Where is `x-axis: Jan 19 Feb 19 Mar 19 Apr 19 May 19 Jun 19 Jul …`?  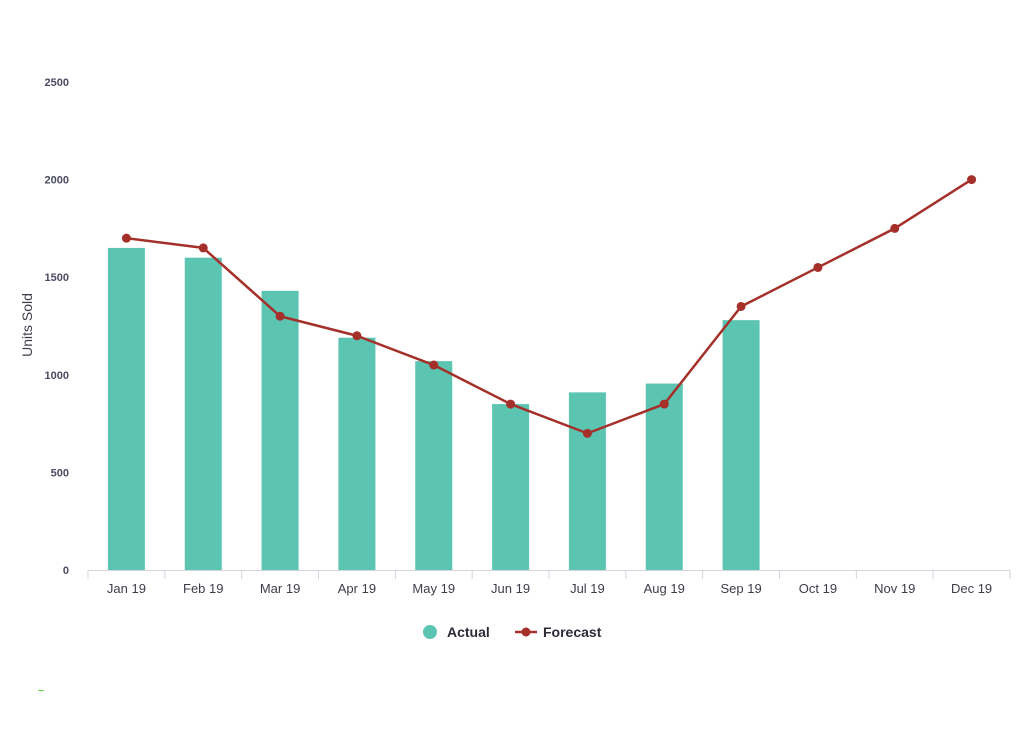
x-axis: Jan 19 Feb 19 Mar 19 Apr 19 May 19 Jun 19 Jul … is located at coordinates (549, 583).